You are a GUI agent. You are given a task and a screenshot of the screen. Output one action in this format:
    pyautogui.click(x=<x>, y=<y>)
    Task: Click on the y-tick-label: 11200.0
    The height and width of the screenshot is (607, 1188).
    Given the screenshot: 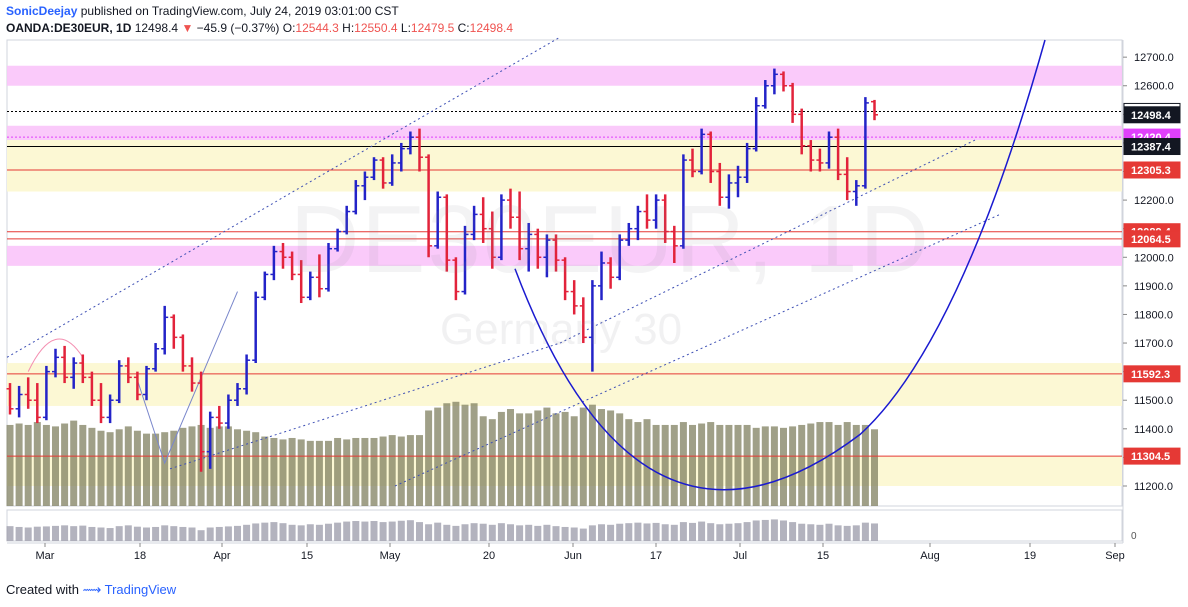 What is the action you would take?
    pyautogui.click(x=1153, y=487)
    